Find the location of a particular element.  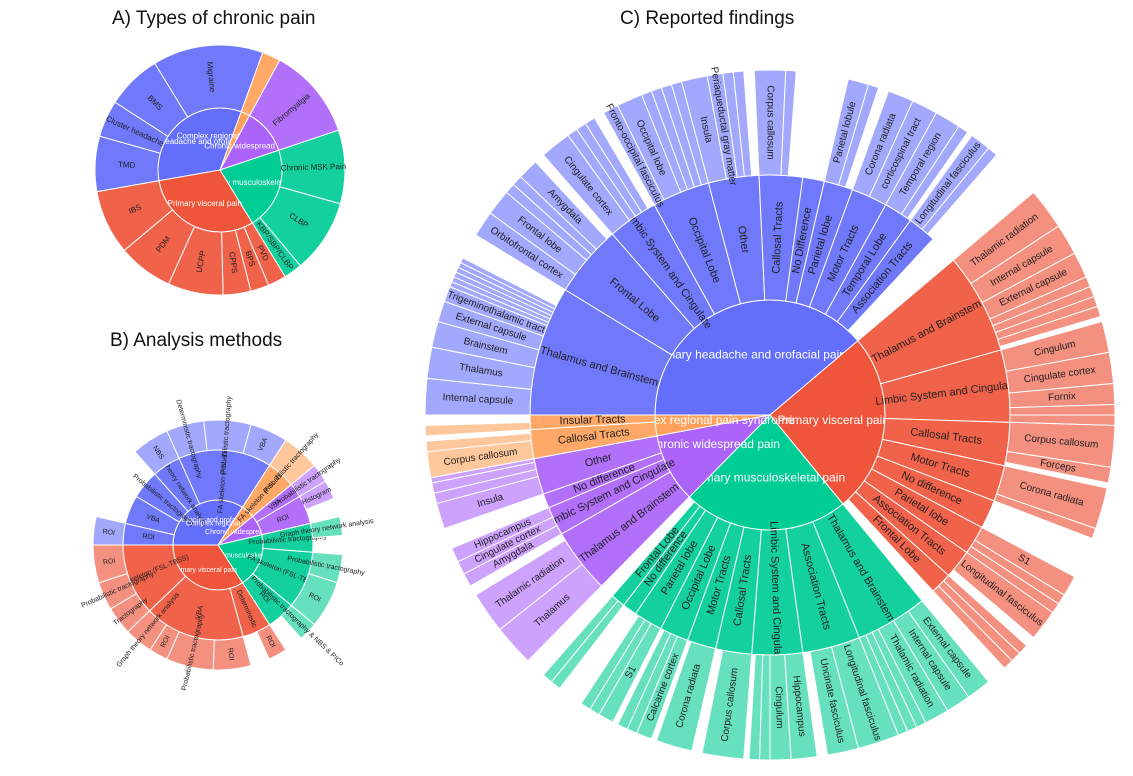

segment-thalamic-radiation is located at coordinates (529, 585).